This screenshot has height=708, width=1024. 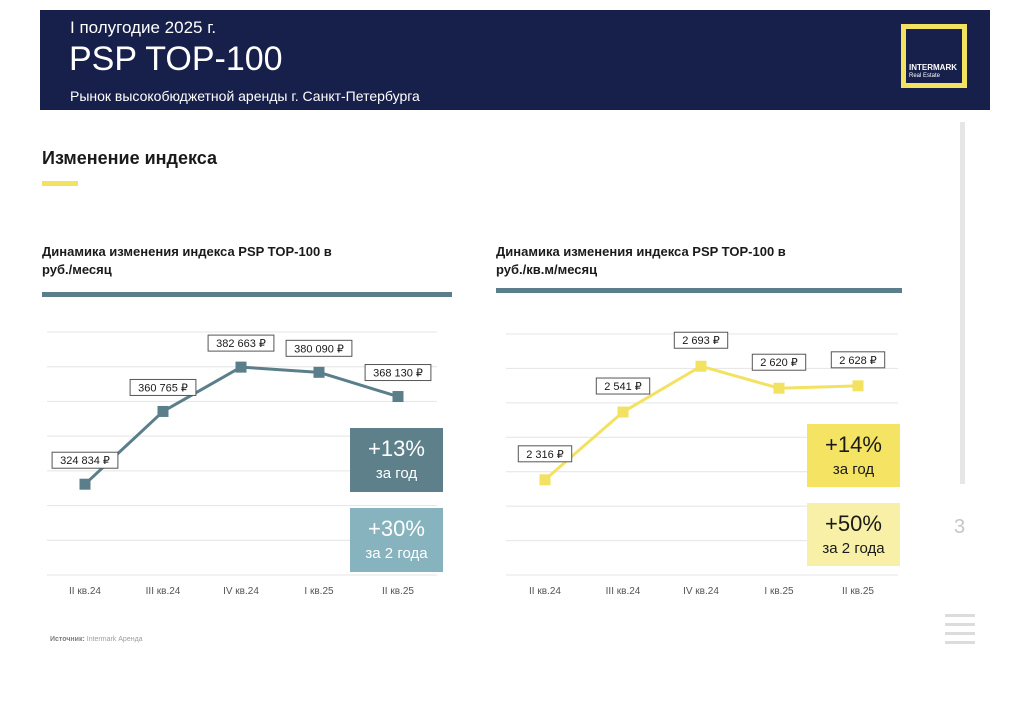 I want to click on chart-1-x-tick-0: II кв.24, so click(x=85, y=591).